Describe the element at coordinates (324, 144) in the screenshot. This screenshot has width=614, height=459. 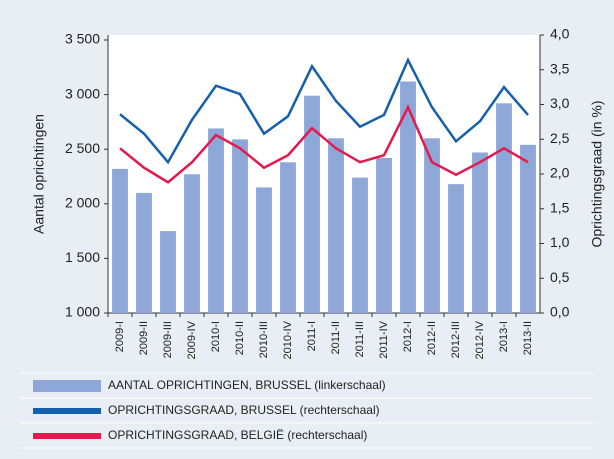
I see `line` at that location.